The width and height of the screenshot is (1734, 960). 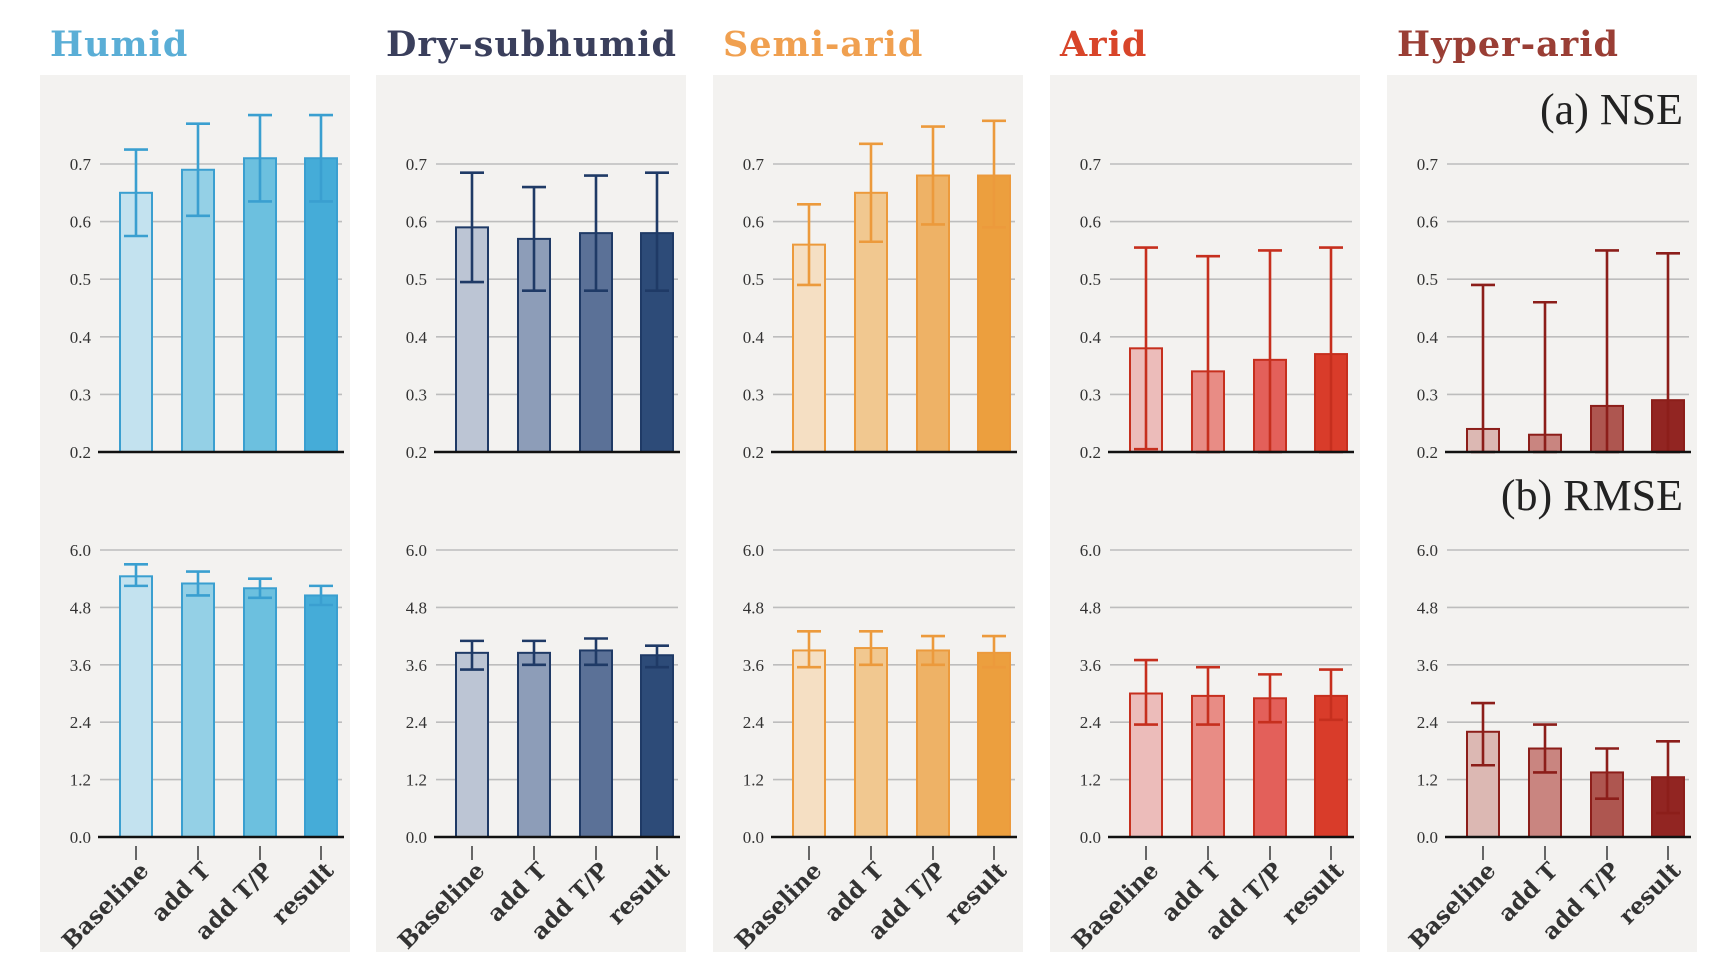 What do you see at coordinates (531, 44) in the screenshot?
I see `region-title: Dry-subhumid` at bounding box center [531, 44].